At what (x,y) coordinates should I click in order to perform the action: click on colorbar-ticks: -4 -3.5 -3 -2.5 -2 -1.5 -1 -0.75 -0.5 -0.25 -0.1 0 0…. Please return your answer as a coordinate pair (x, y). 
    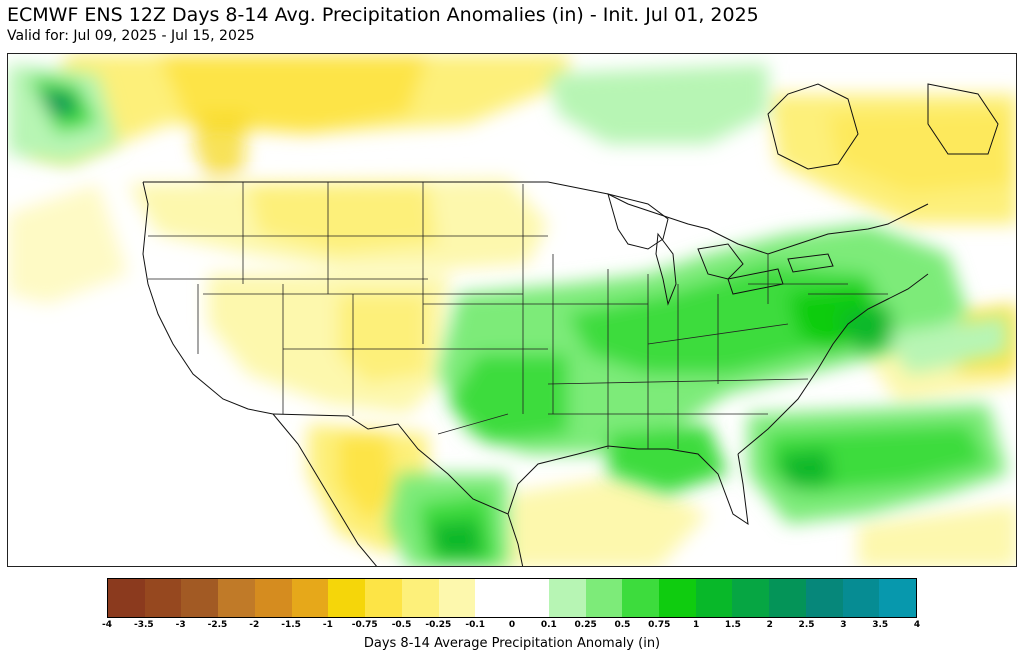
    Looking at the image, I should click on (511, 627).